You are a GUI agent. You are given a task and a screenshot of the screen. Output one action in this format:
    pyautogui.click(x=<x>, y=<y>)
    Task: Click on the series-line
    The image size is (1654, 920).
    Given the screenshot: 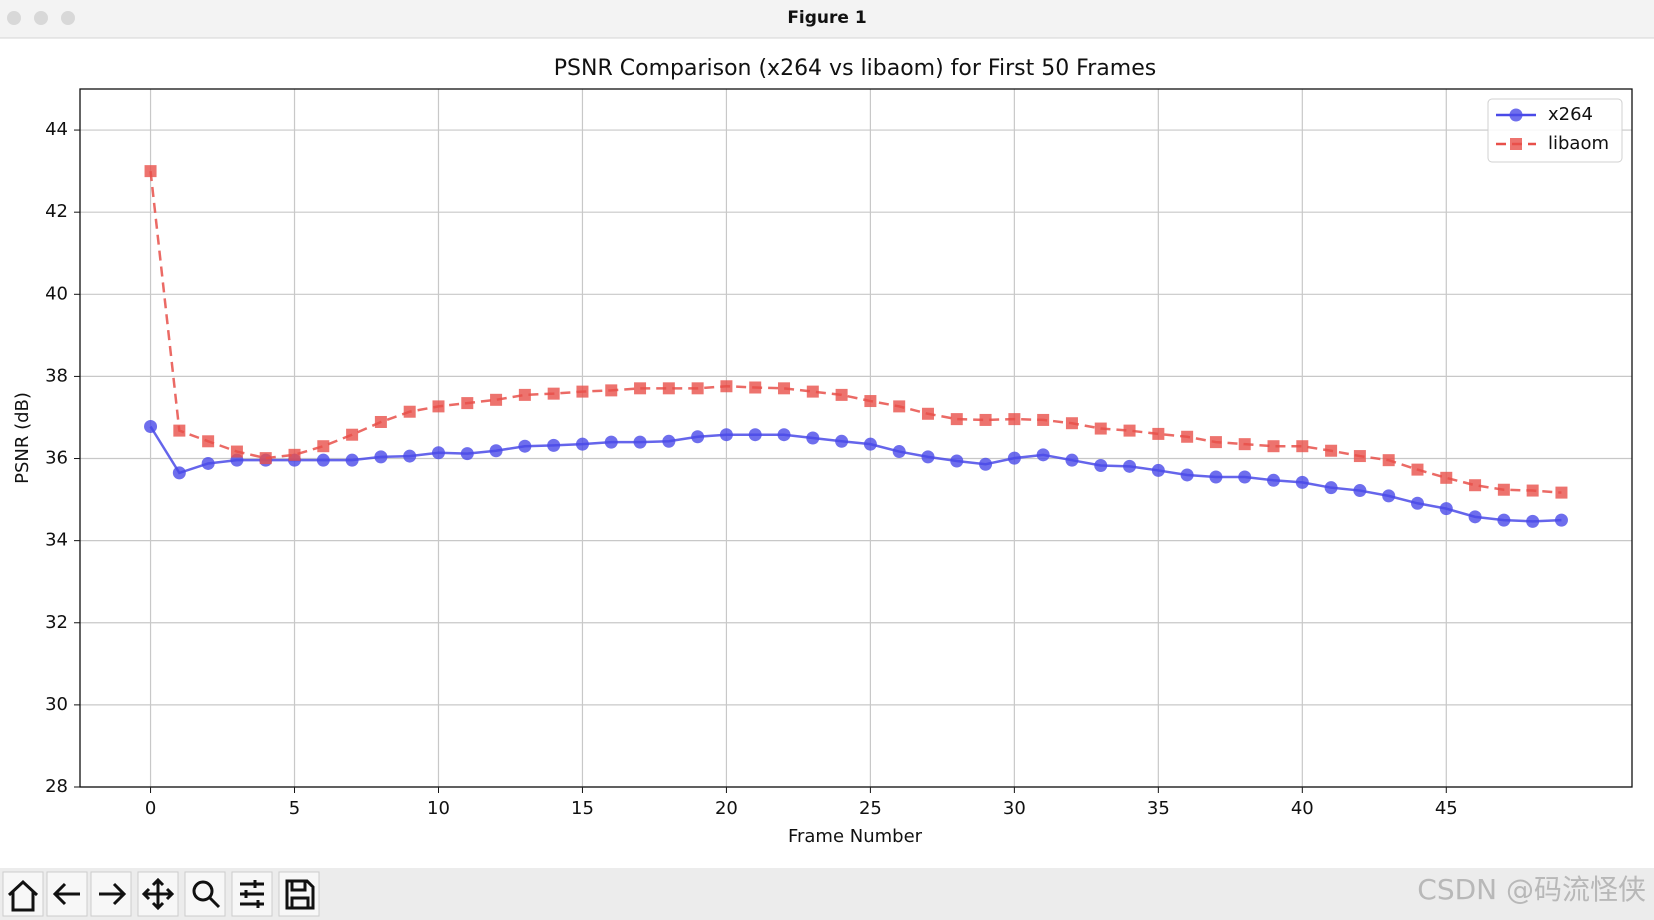 What is the action you would take?
    pyautogui.click(x=855, y=474)
    